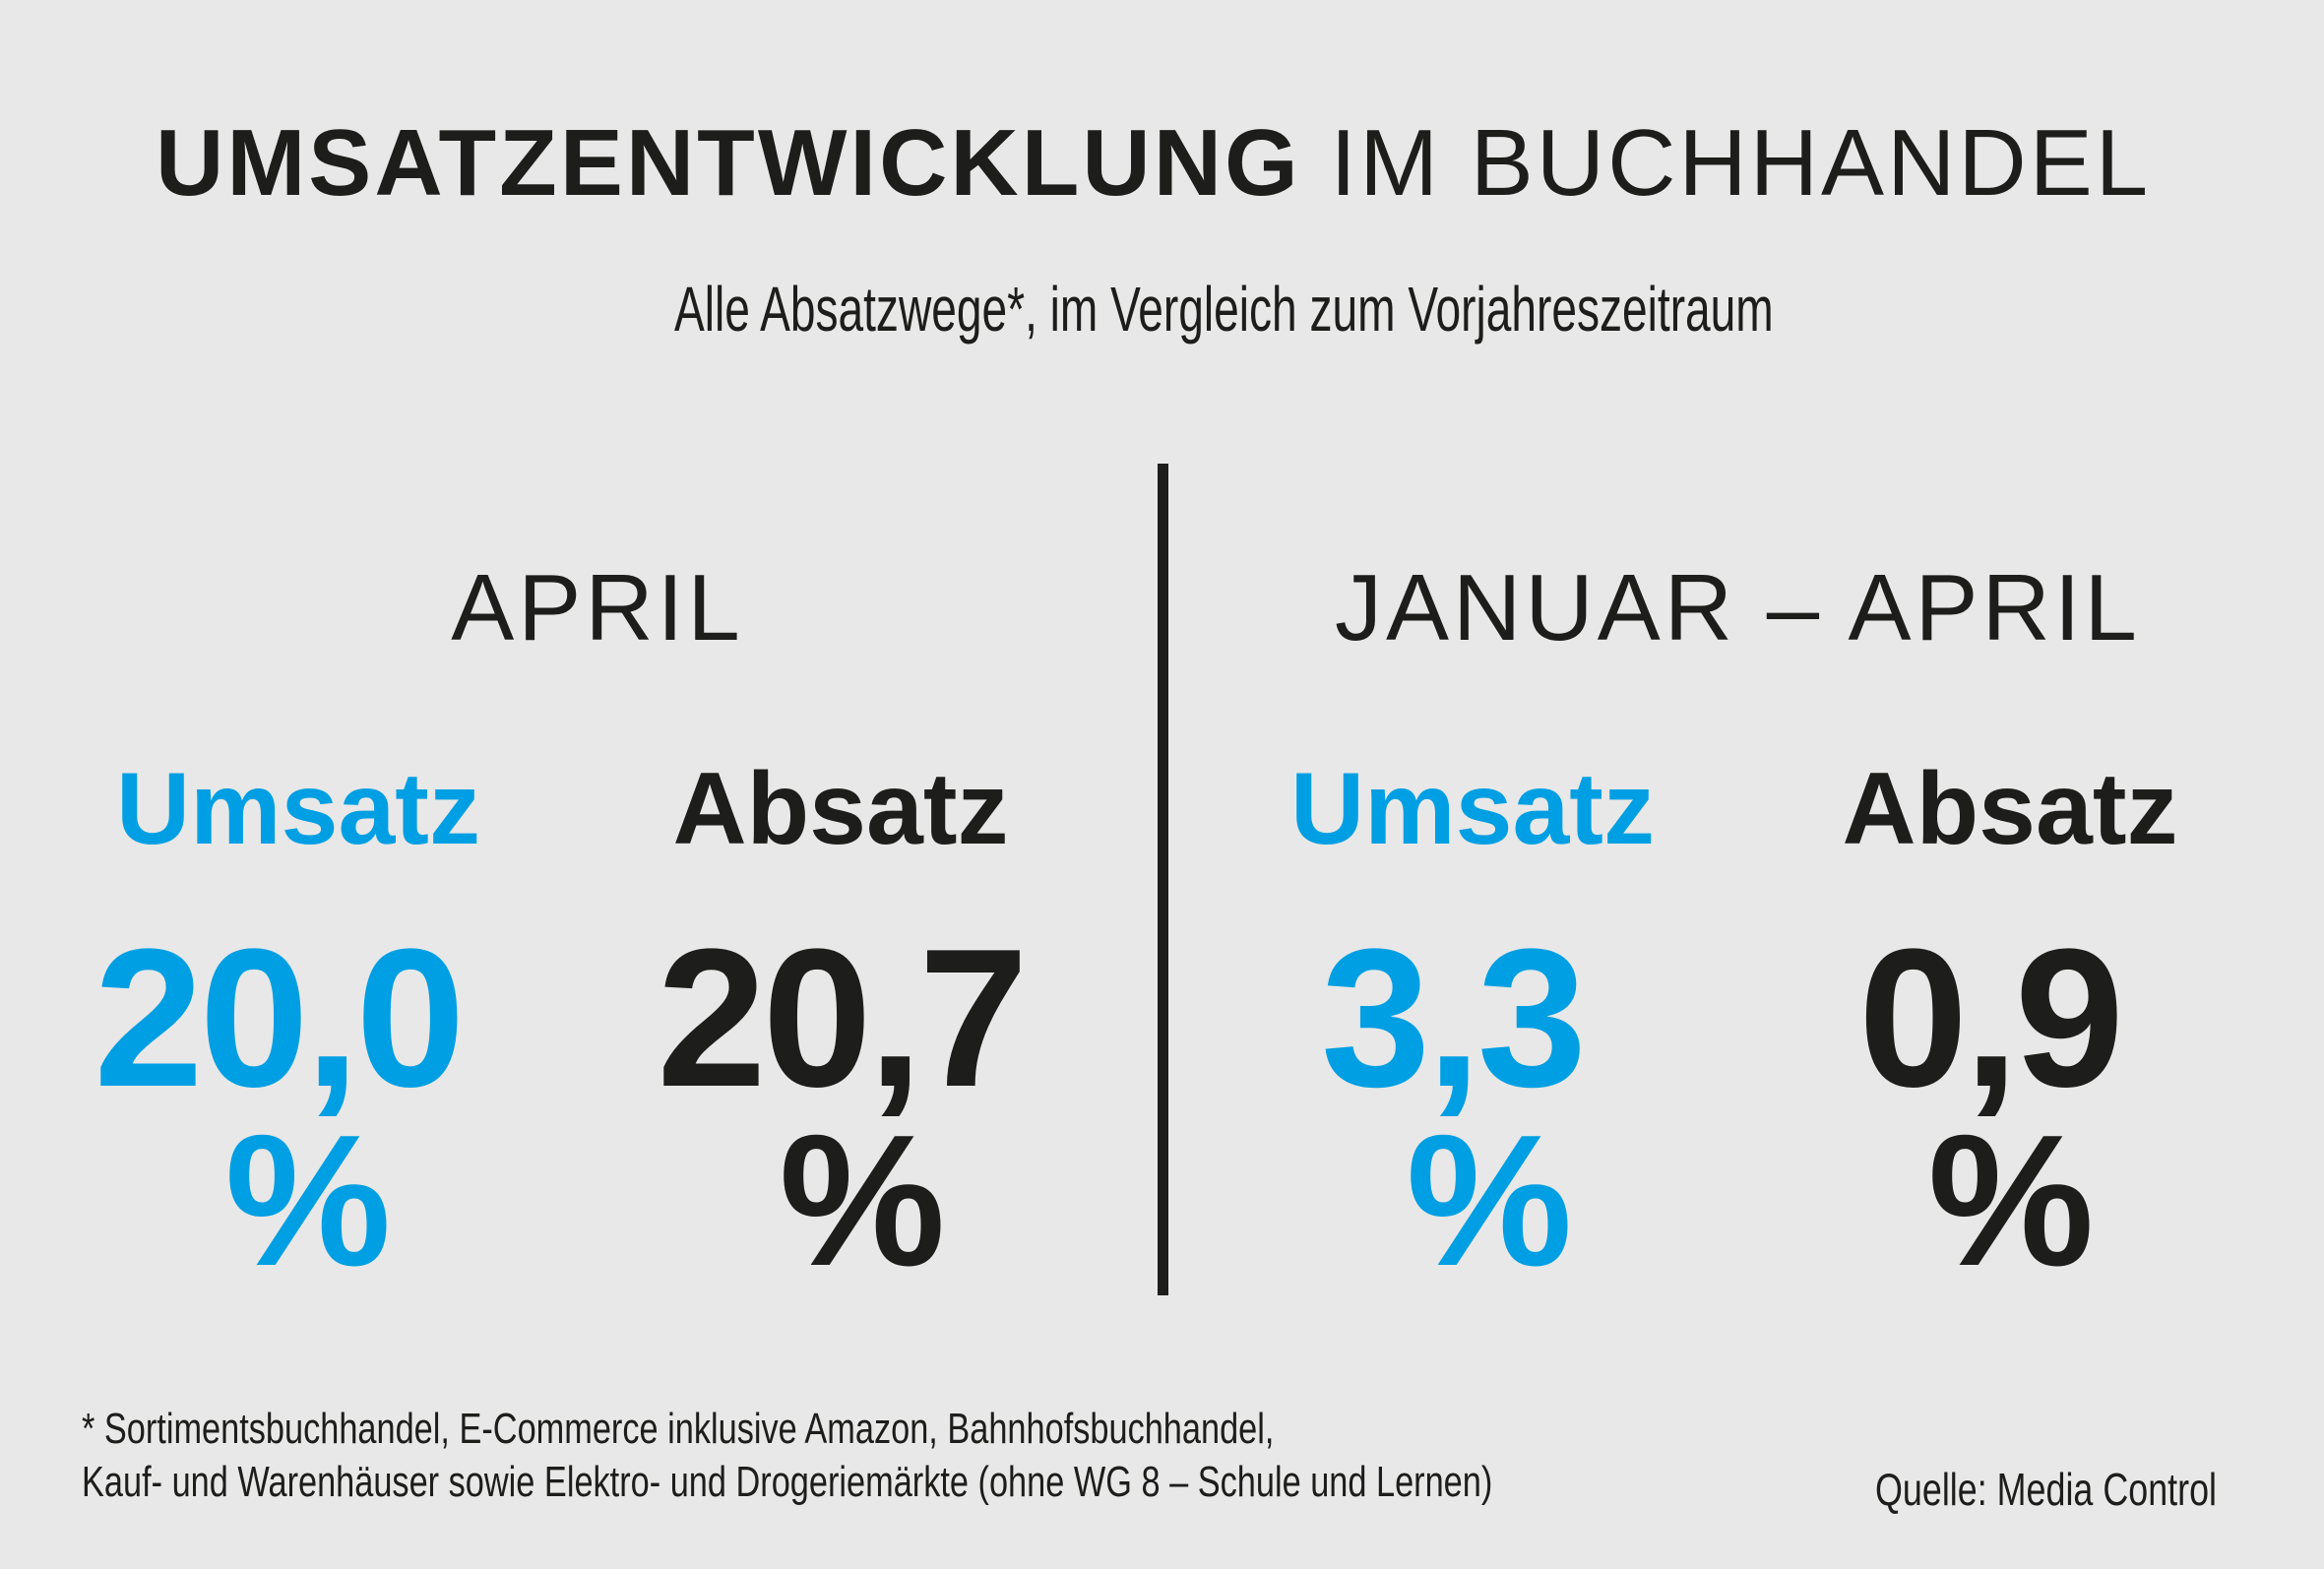 The image size is (2324, 1569). What do you see at coordinates (2011, 1201) in the screenshot?
I see `jan-apr-absatz-percent: %` at bounding box center [2011, 1201].